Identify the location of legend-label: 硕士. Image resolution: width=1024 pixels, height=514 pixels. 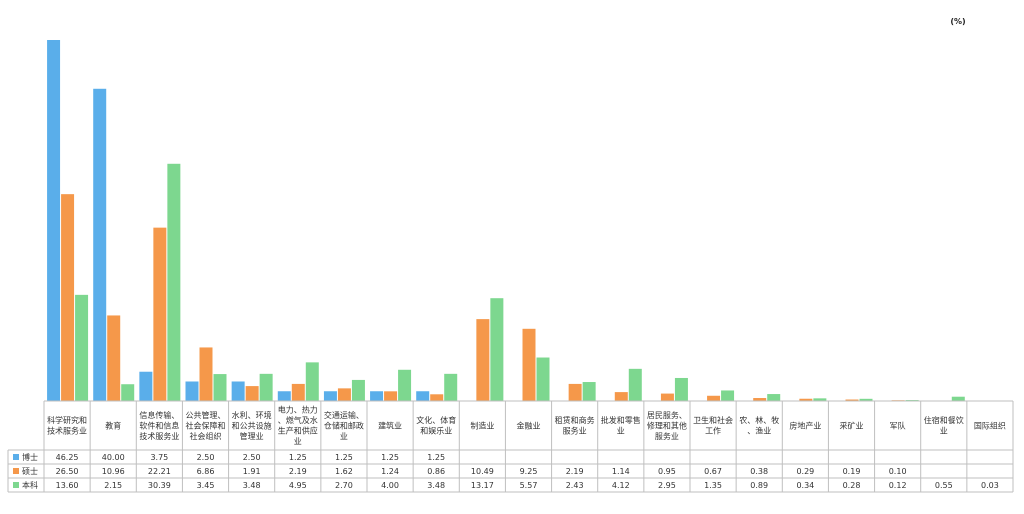
(30, 471).